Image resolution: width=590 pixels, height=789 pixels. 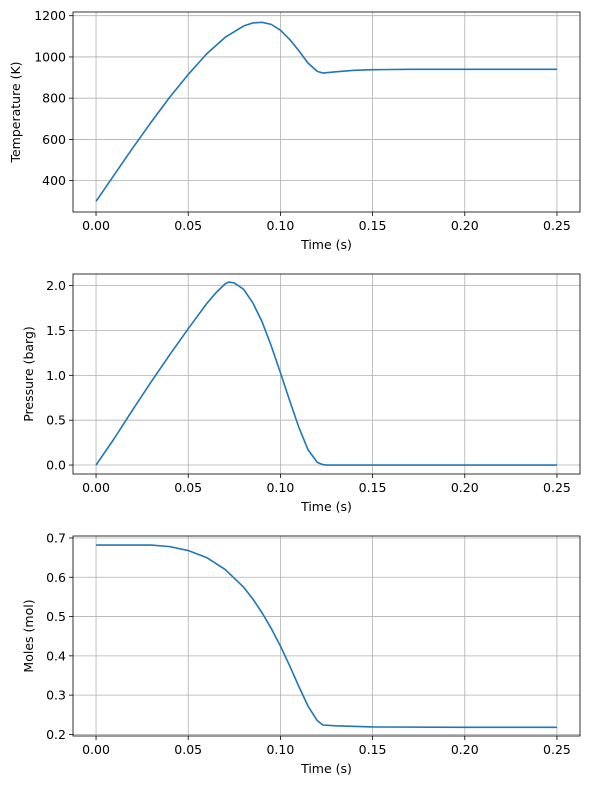 I want to click on moles-x-tick-label-0: 0.00, so click(x=96, y=749).